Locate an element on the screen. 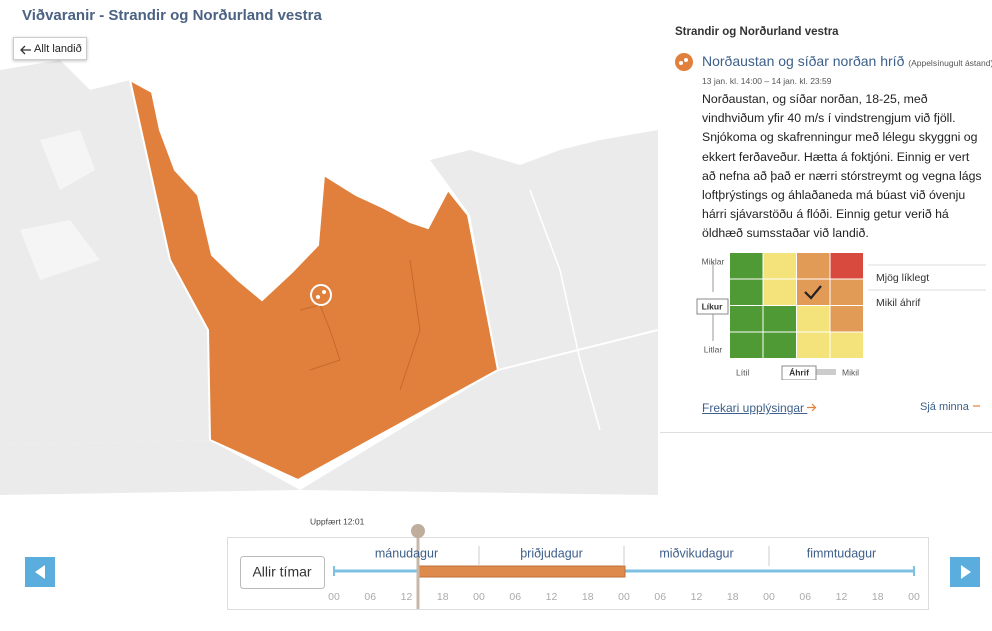  more-info-link: Frekari upplýsingar is located at coordinates (759, 408).